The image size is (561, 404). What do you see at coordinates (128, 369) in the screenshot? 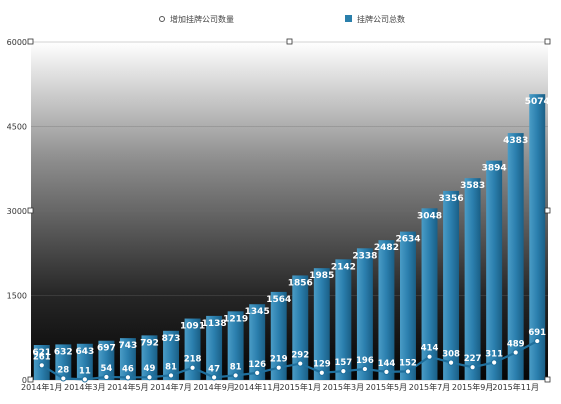
I see `point-value-label: 46` at bounding box center [128, 369].